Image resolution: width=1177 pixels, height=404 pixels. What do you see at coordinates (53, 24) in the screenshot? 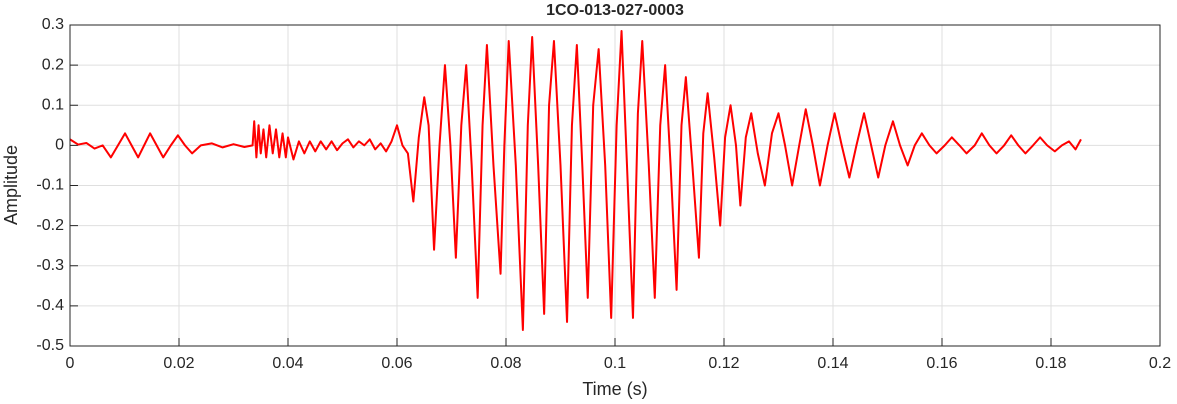
I see `y-tick-label: 0.3` at bounding box center [53, 24].